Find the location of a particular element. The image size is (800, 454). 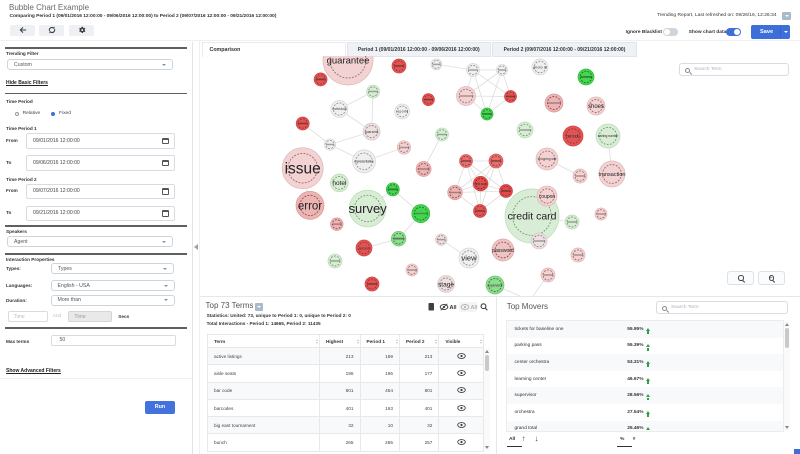

svg-text: guarantee is located at coordinates (348, 61).